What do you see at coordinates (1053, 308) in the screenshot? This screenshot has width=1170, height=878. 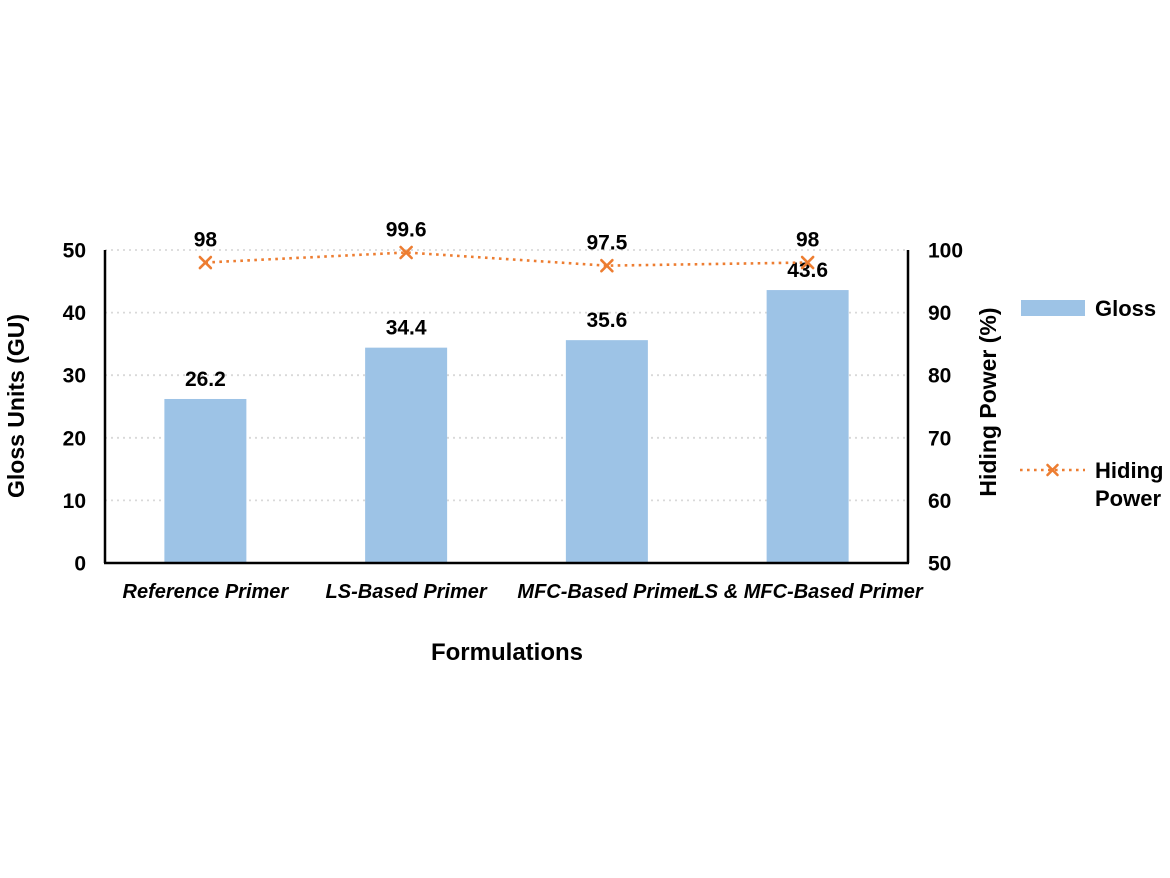 I see `legend-gloss-swatch` at bounding box center [1053, 308].